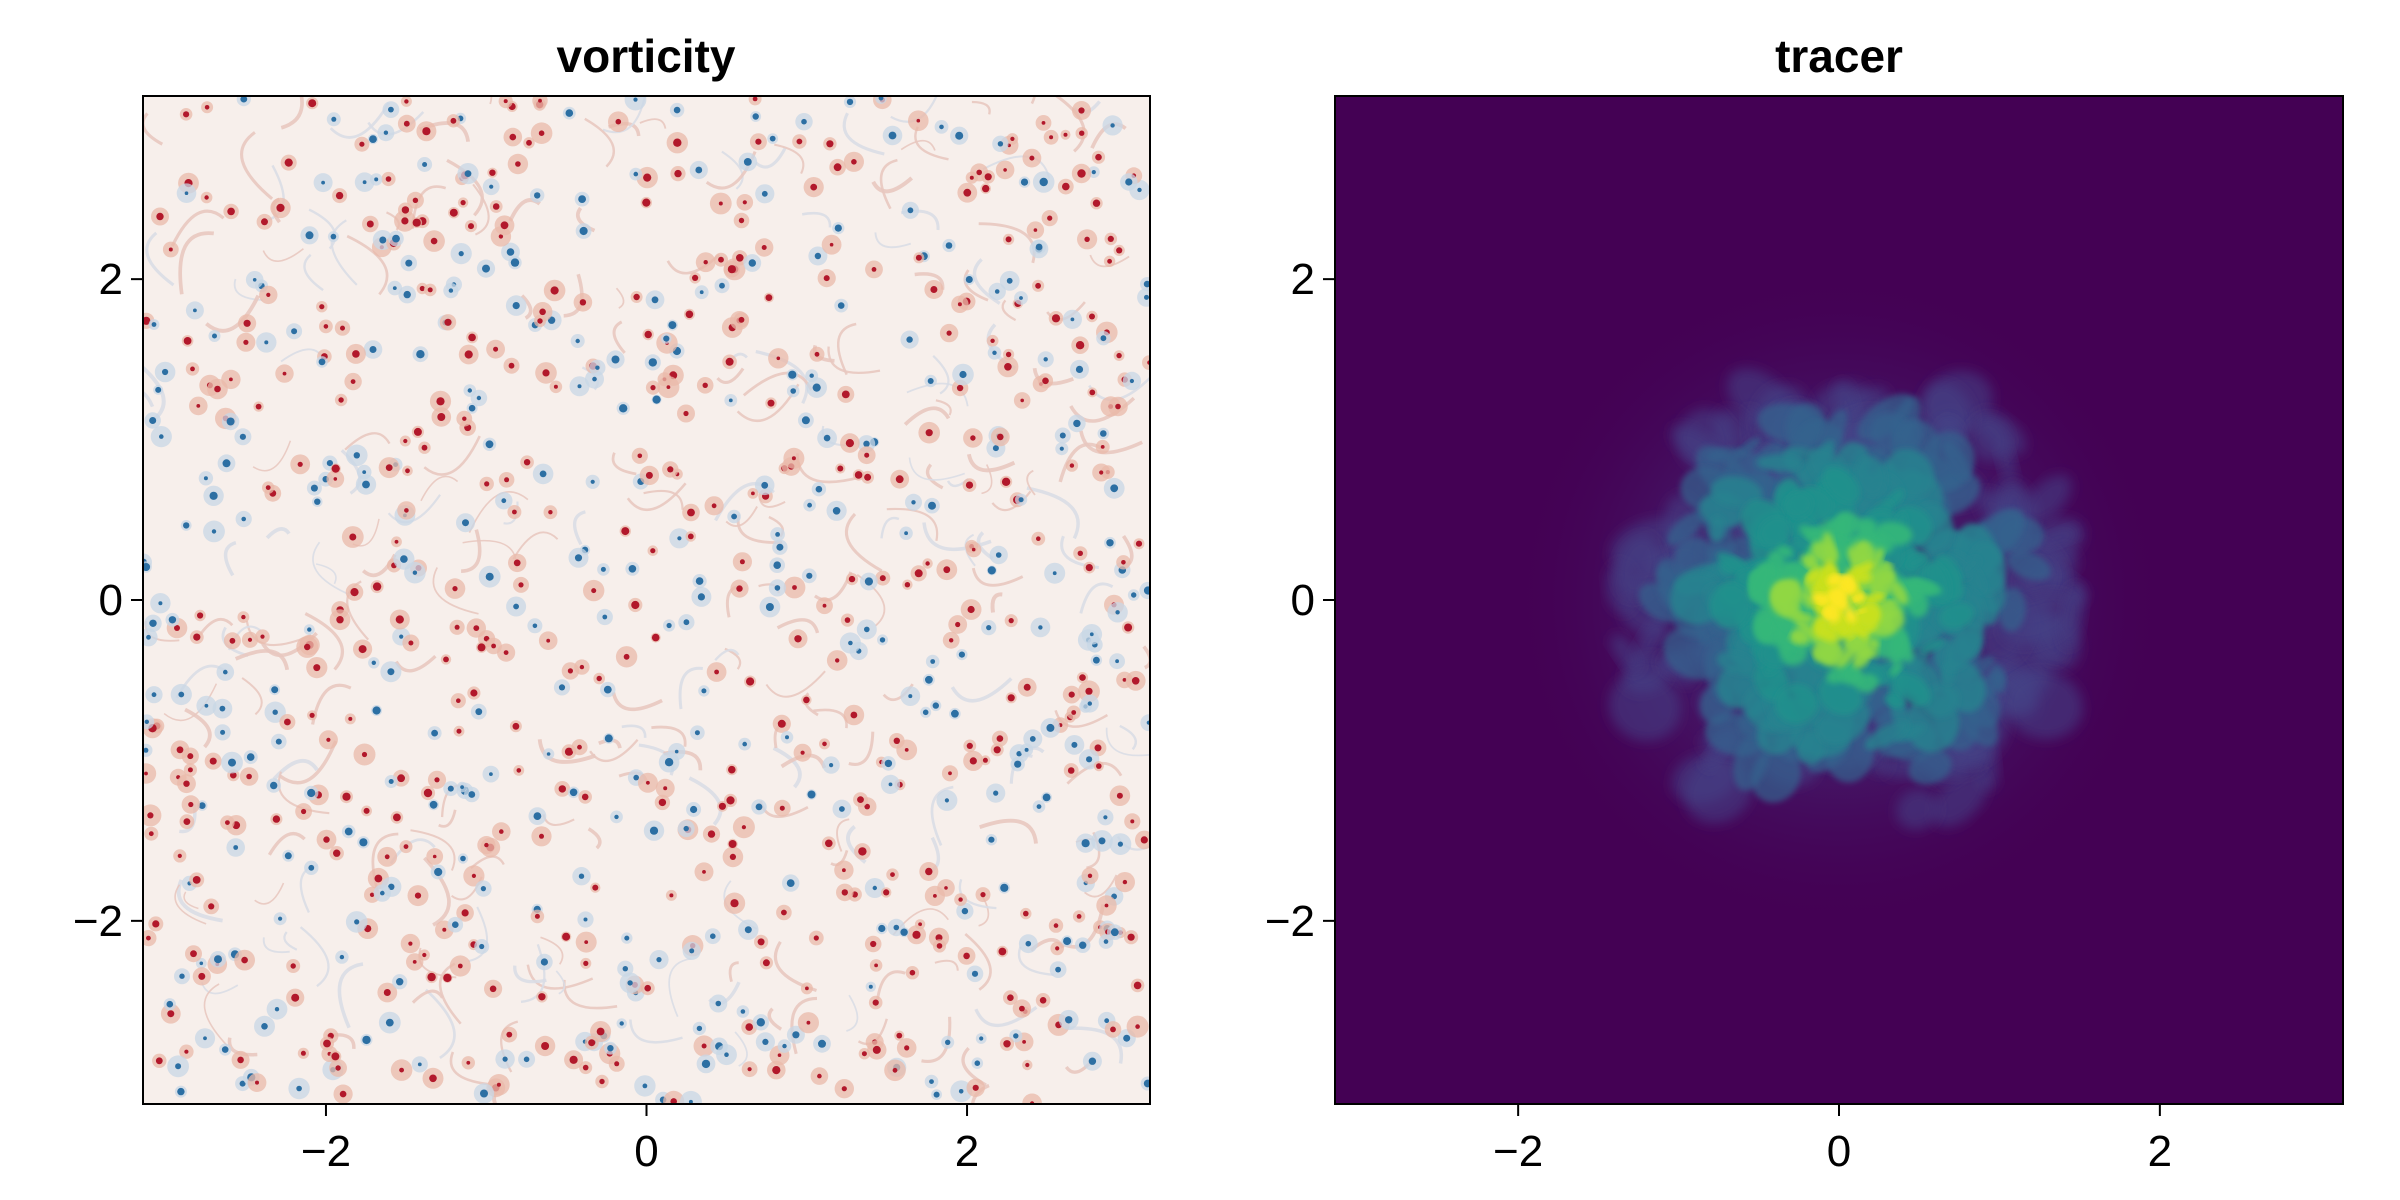  I want to click on tracer-xtick-label: 0, so click(1839, 1151).